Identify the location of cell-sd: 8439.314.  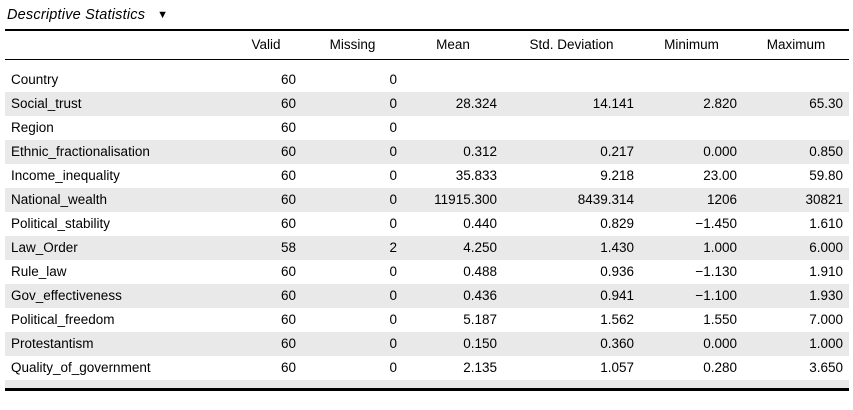
(605, 199).